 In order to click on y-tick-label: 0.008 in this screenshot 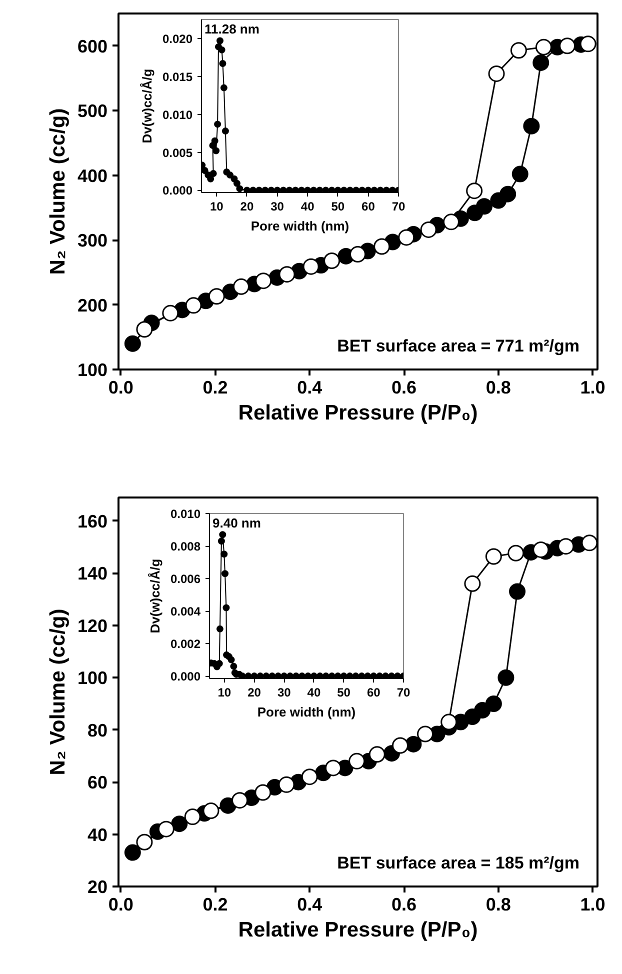, I will do `click(185, 547)`.